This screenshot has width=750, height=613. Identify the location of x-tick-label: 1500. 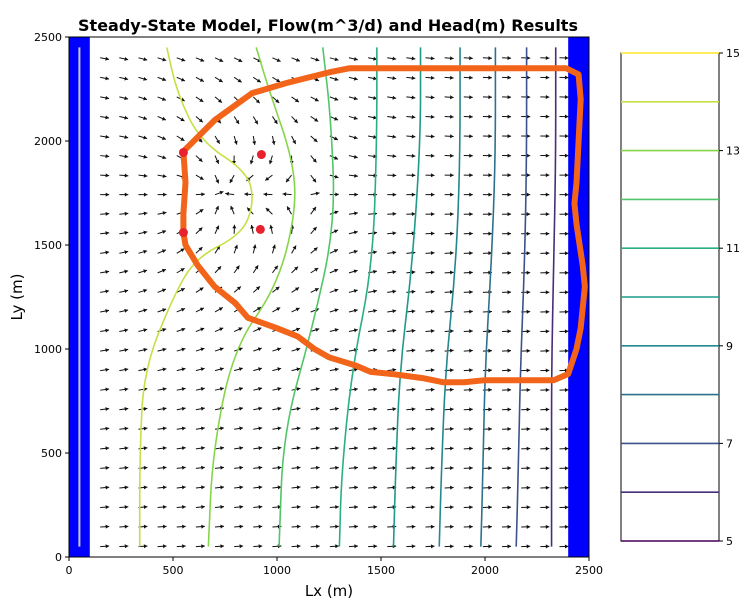
(381, 570).